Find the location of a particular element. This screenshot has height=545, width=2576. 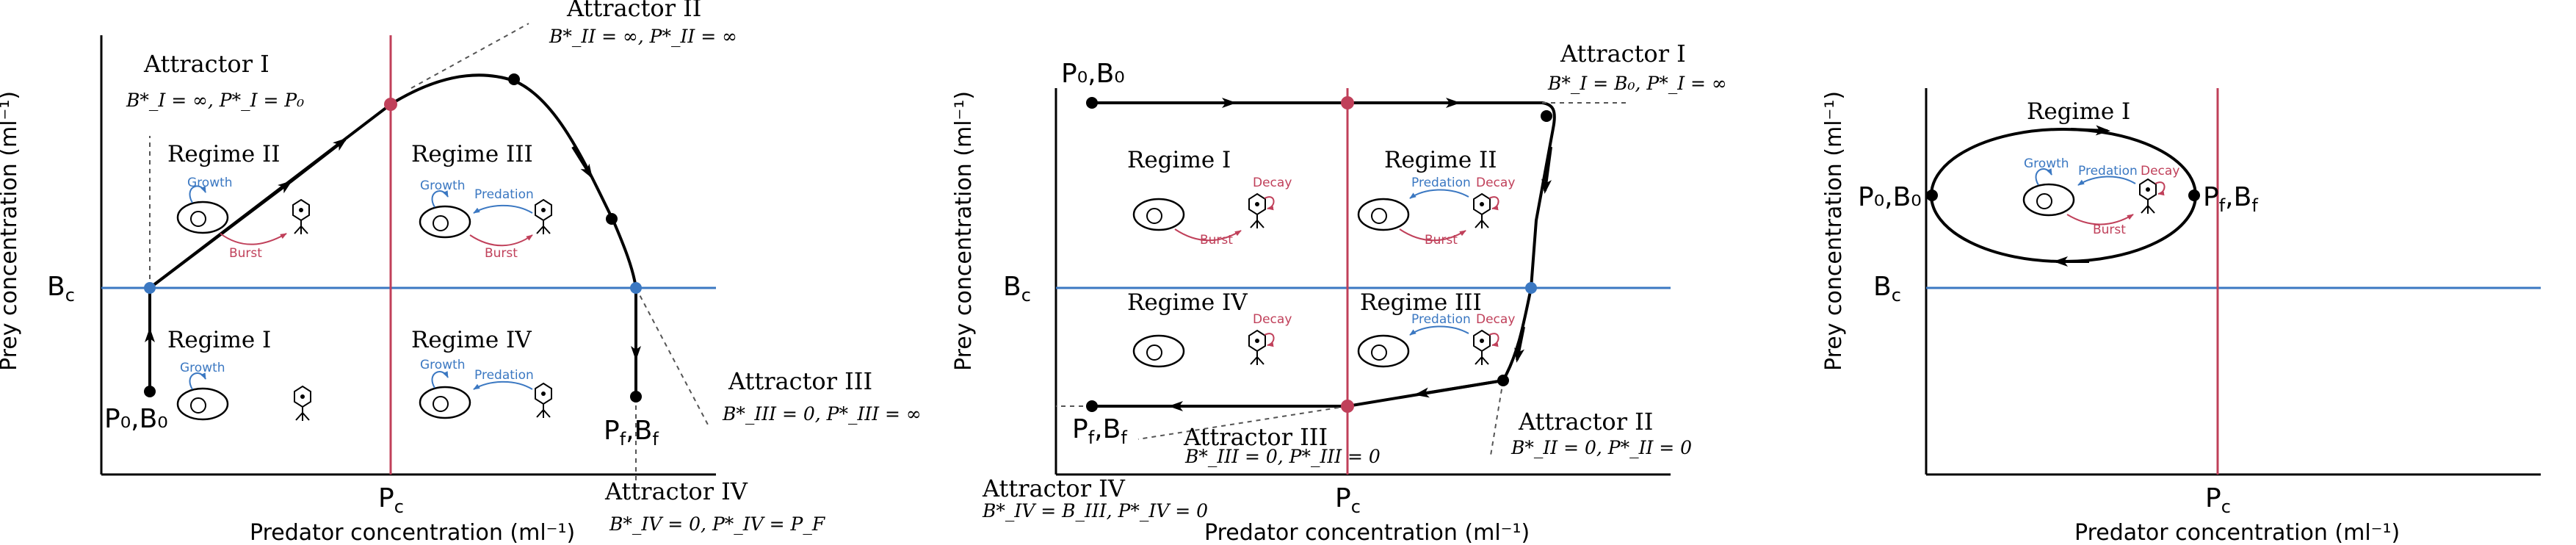

regime-icons: Growth Predation Decay Burst is located at coordinates (2100, 196).